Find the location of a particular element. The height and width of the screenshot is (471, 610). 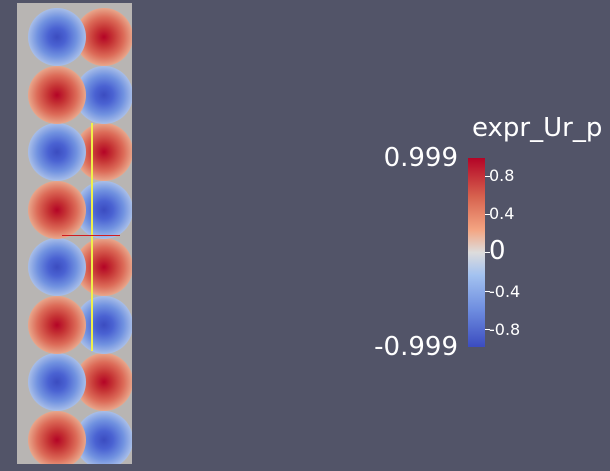

colorbar-title: expr_Ur_p is located at coordinates (537, 128).